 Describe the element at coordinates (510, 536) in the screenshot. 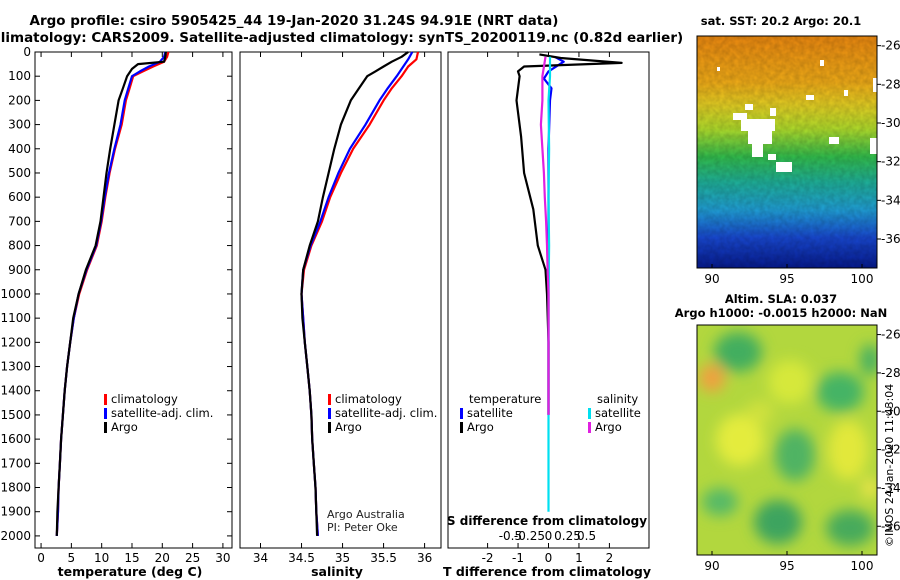

I see `s-tick-label: -0.5` at that location.